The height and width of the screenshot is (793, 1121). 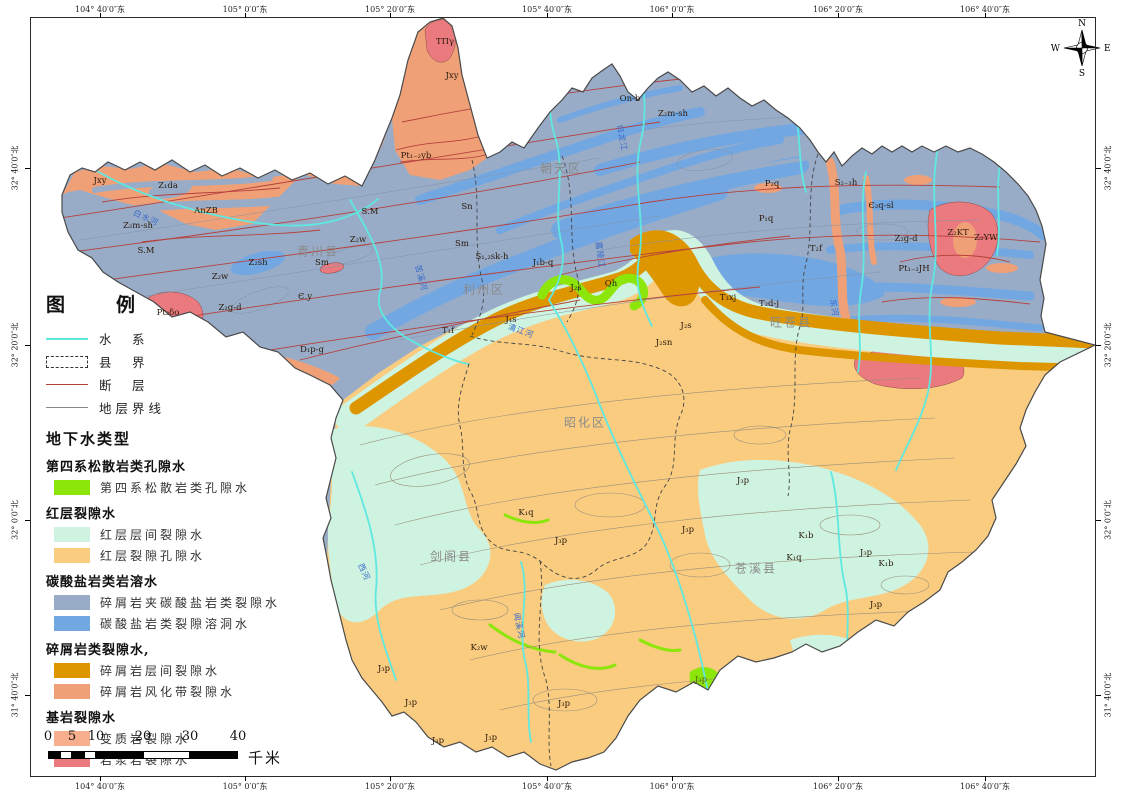 What do you see at coordinates (81, 514) in the screenshot?
I see `legend-group-header: 红层裂隙水` at bounding box center [81, 514].